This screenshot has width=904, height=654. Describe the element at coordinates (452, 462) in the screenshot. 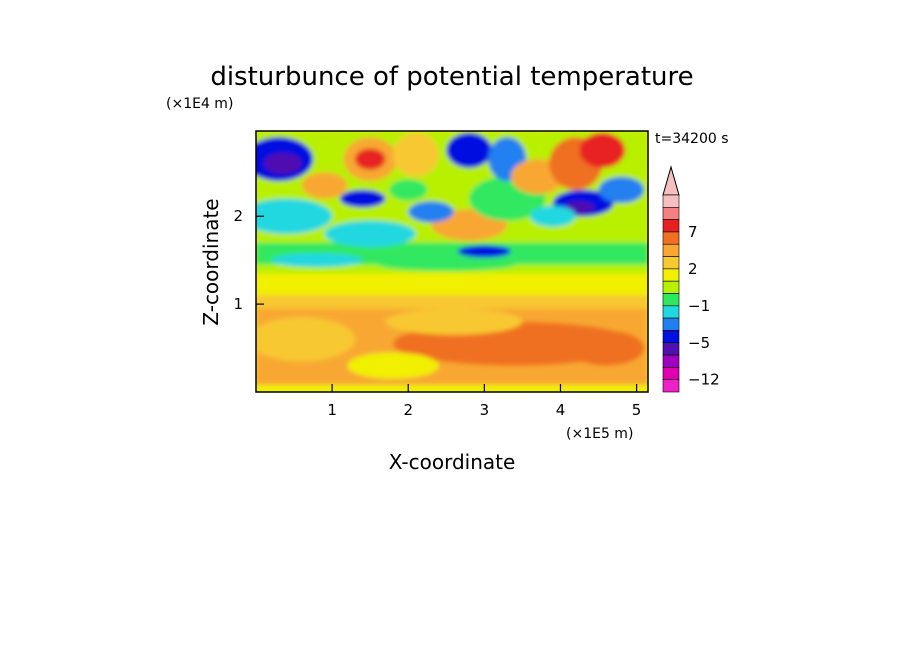

I see `x-axis-label: X-coordinate` at that location.